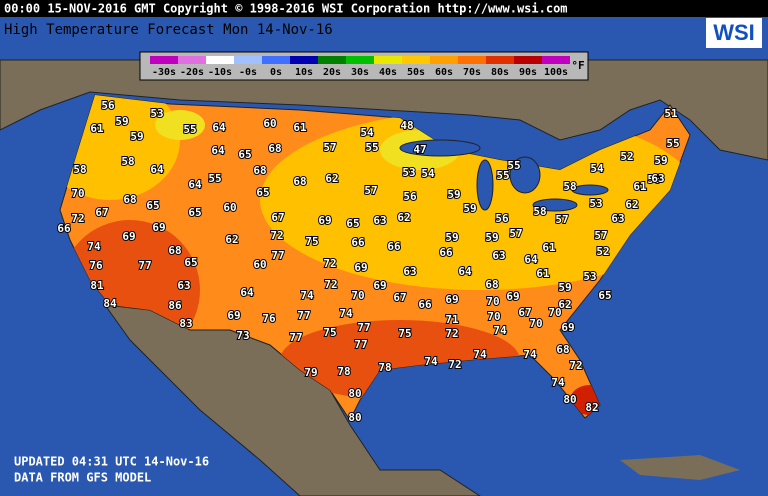 The image size is (768, 496). What do you see at coordinates (577, 65) in the screenshot?
I see `legend-unit: °F` at bounding box center [577, 65].